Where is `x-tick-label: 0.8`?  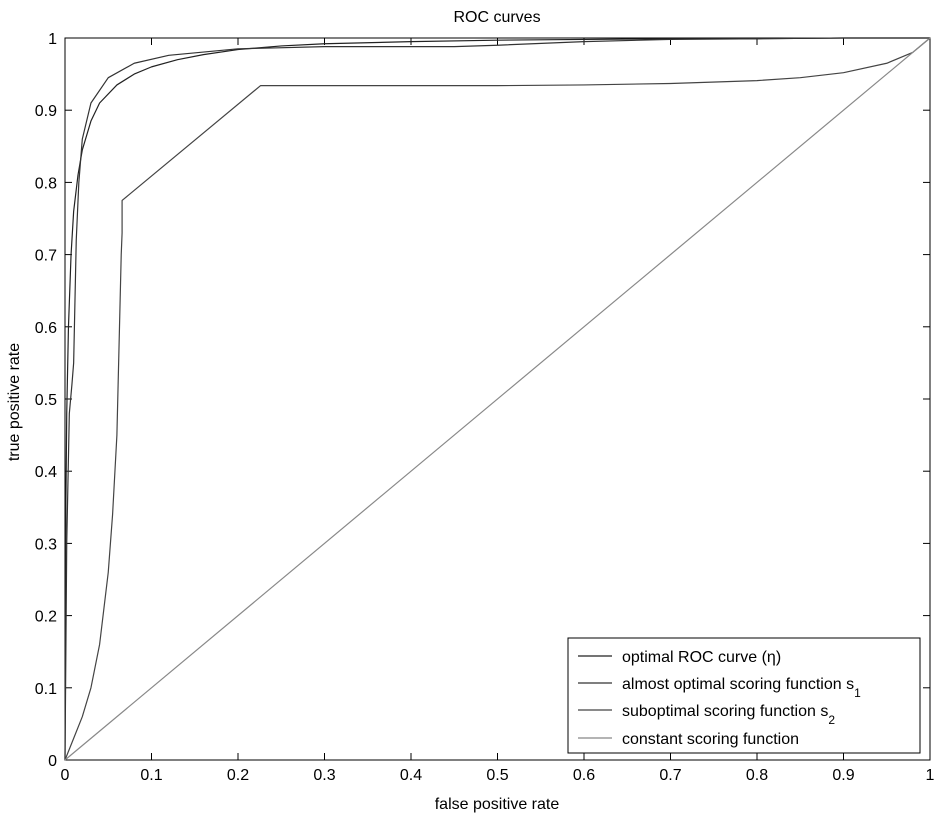
x-tick-label: 0.8 is located at coordinates (757, 775).